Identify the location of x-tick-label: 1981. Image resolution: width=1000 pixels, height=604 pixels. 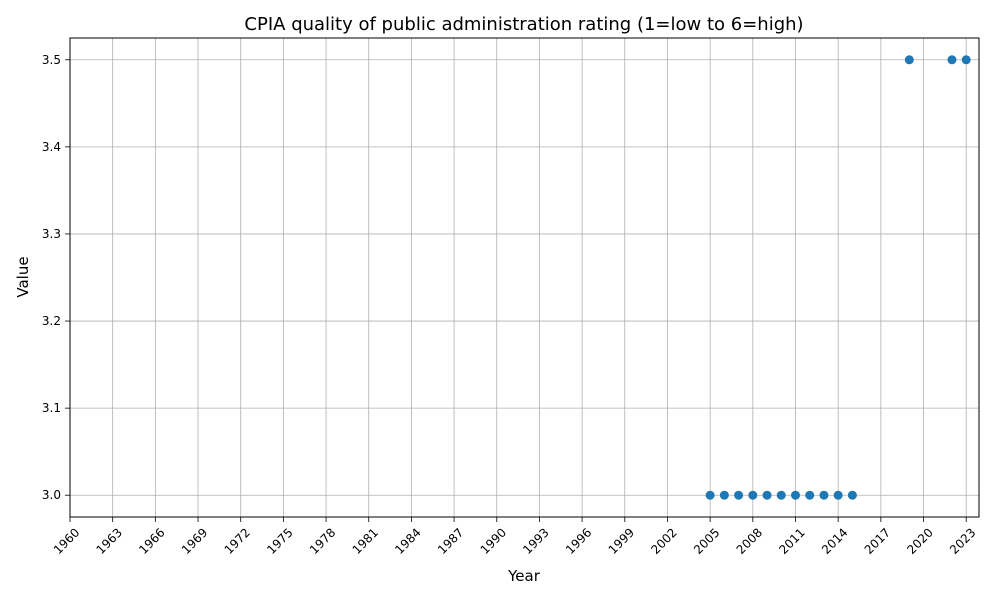
(365, 540).